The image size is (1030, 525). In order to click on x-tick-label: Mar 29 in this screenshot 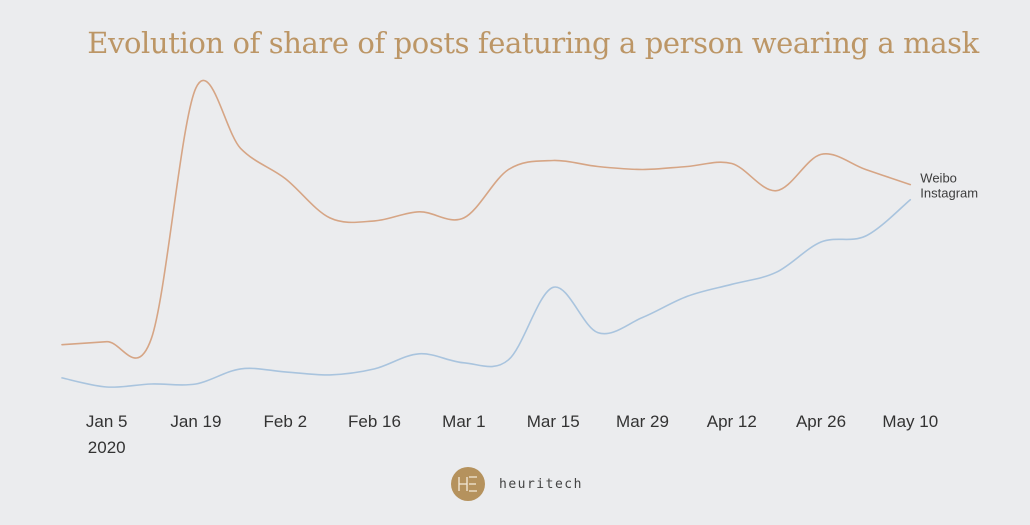, I will do `click(642, 421)`.